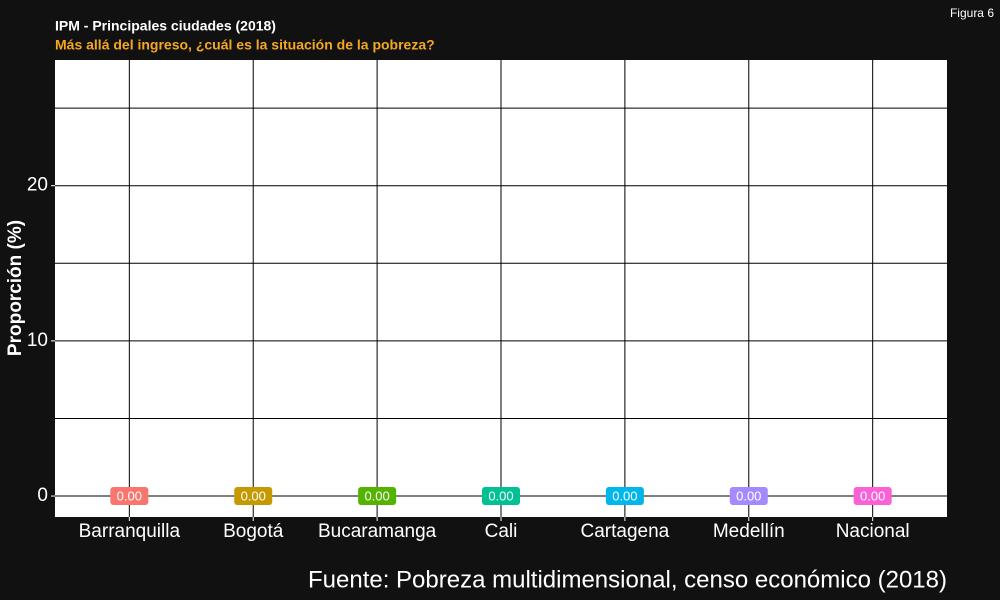 The width and height of the screenshot is (1000, 600). What do you see at coordinates (37, 185) in the screenshot?
I see `y-tick-label: 20` at bounding box center [37, 185].